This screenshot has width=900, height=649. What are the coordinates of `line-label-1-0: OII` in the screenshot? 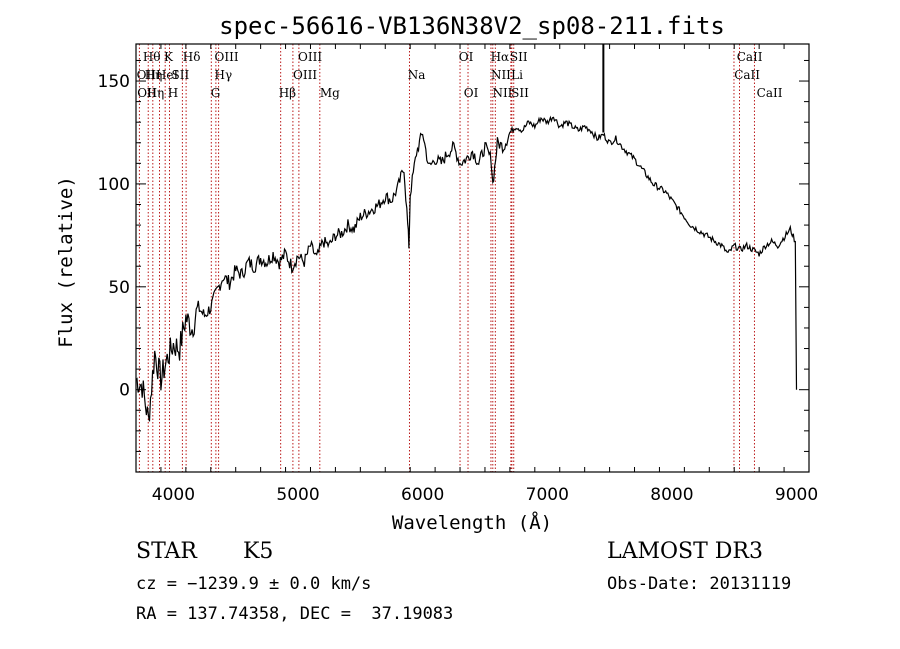 It's located at (147, 75).